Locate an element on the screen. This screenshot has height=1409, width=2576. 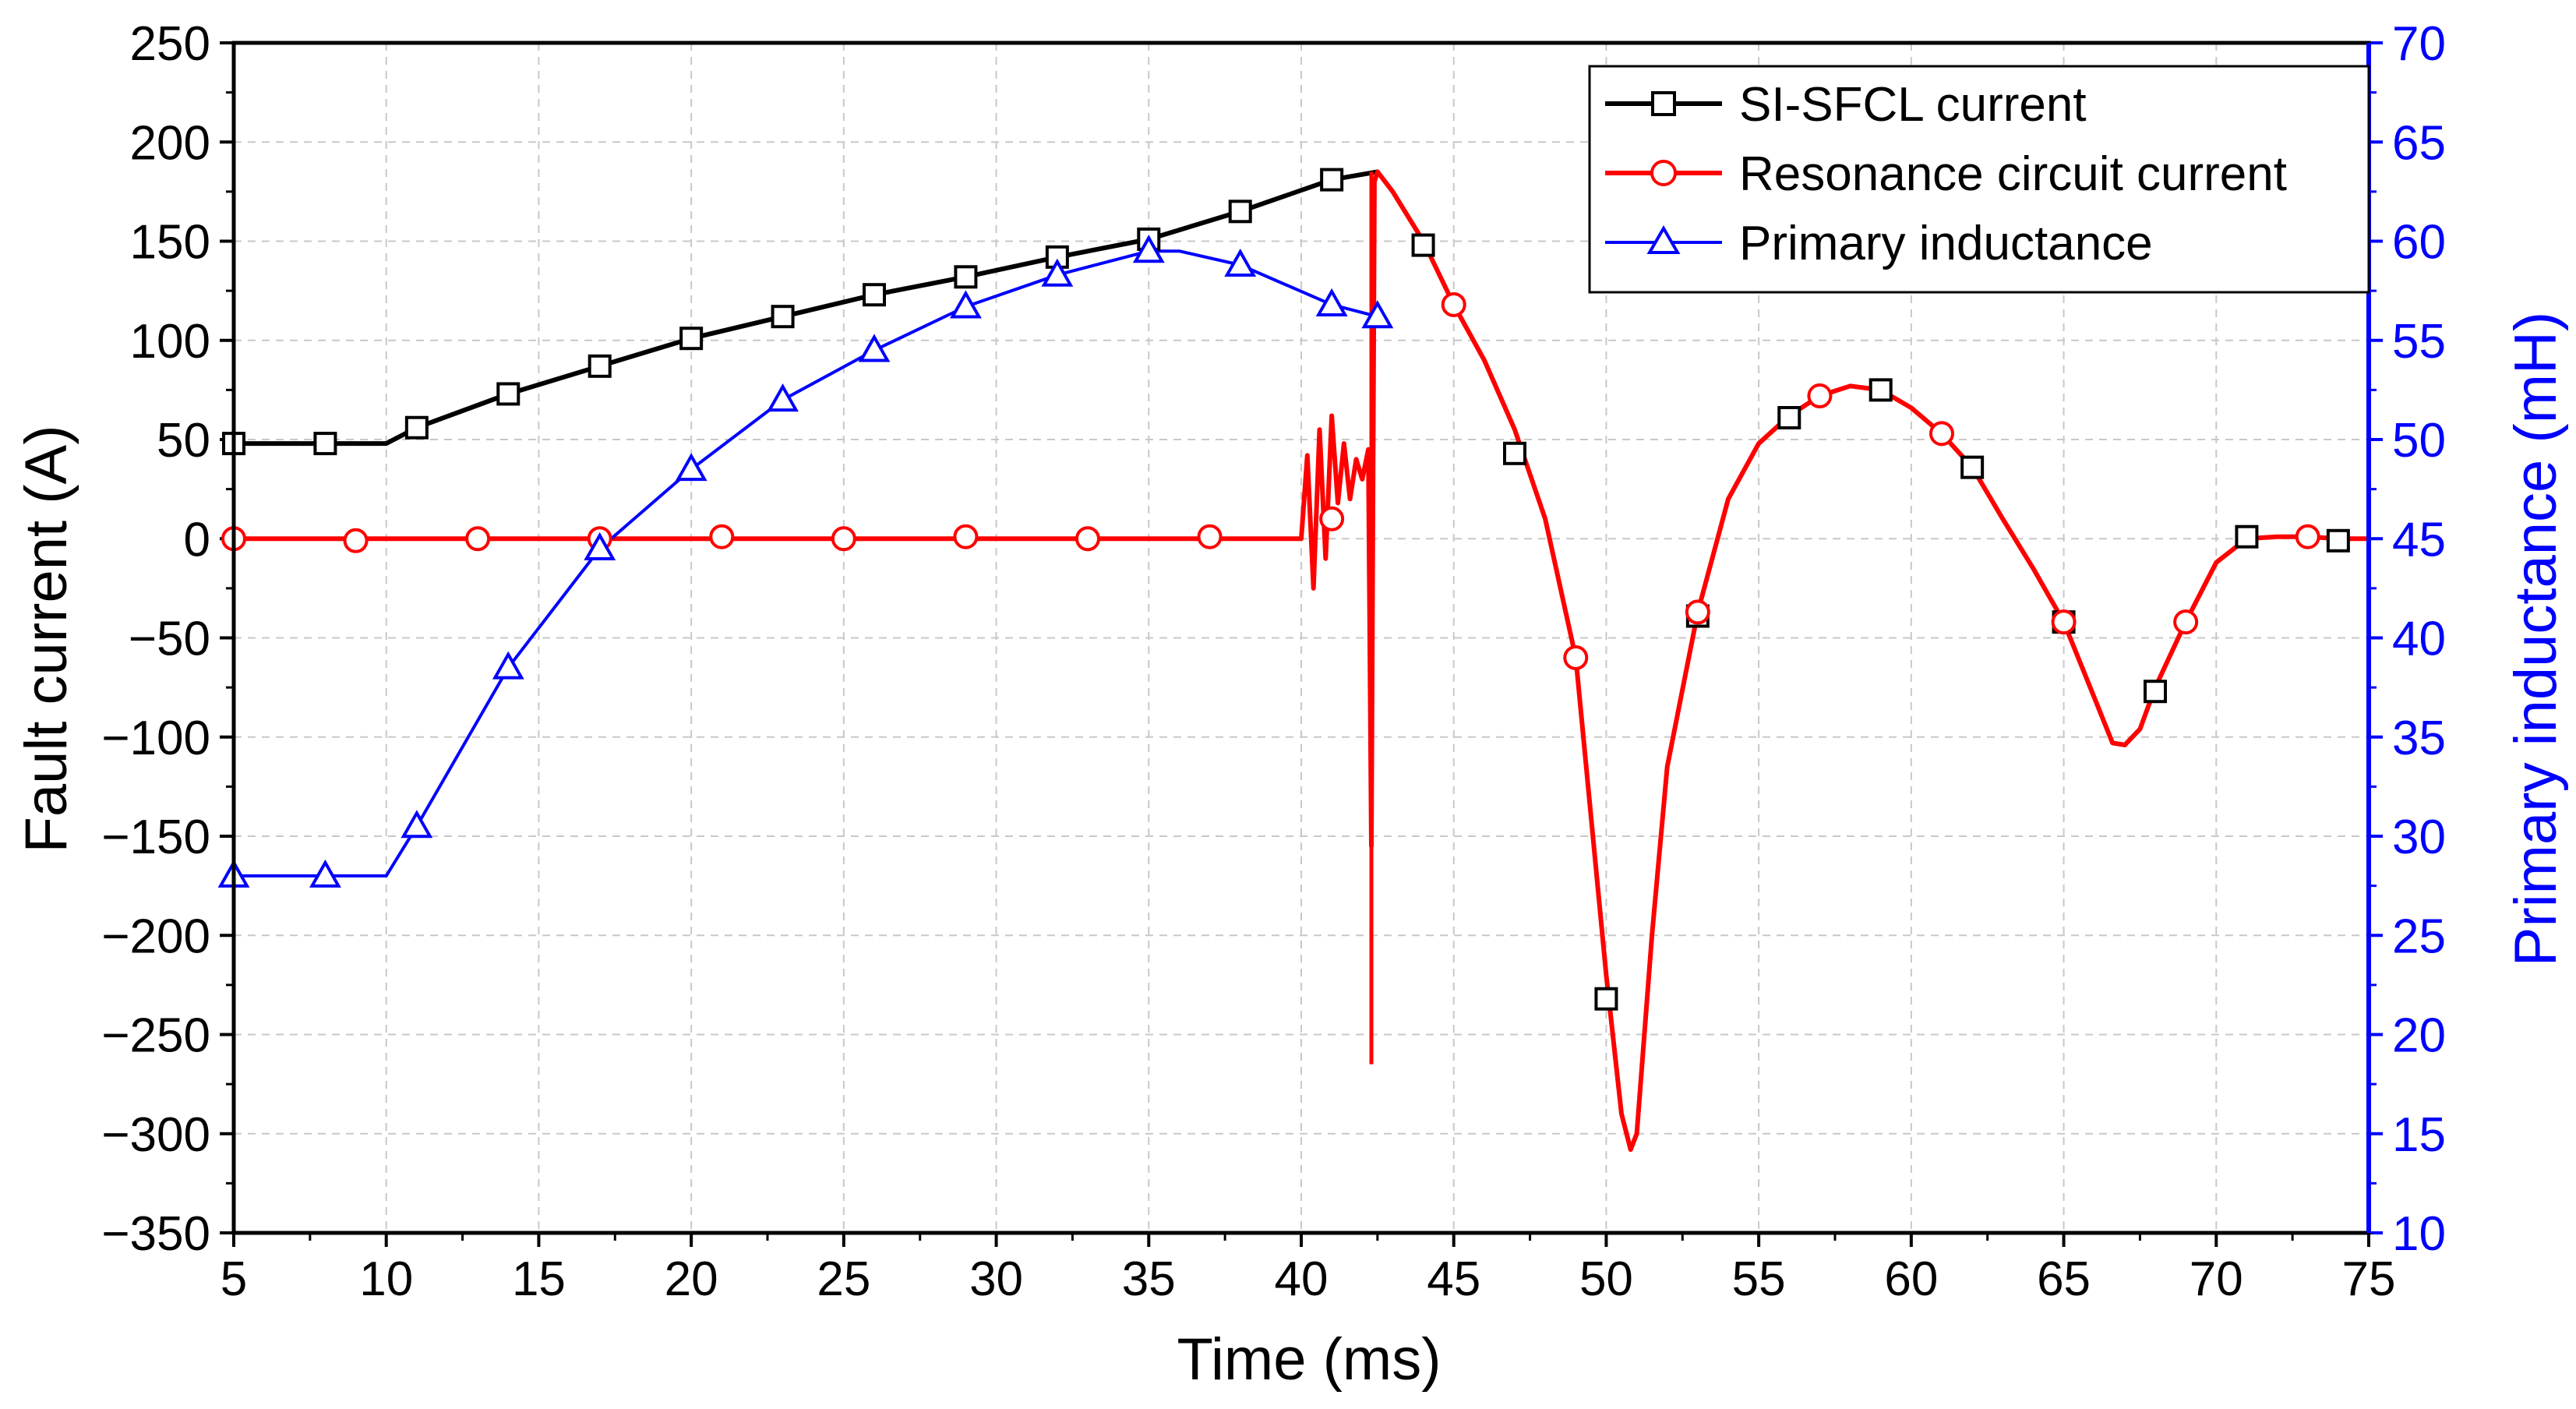
y2-axis-title: Primary inductance (mH) is located at coordinates (2536, 639).